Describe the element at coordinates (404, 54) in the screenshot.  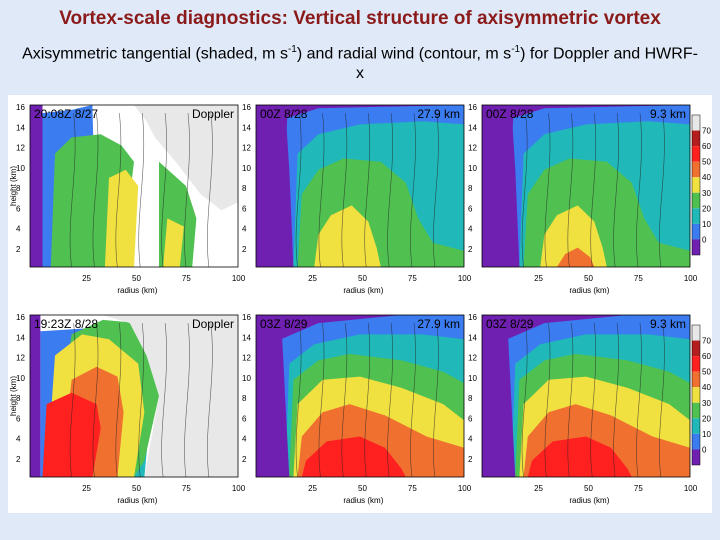
I see `subtitle-part: ) and radial wind (contour, m s` at that location.